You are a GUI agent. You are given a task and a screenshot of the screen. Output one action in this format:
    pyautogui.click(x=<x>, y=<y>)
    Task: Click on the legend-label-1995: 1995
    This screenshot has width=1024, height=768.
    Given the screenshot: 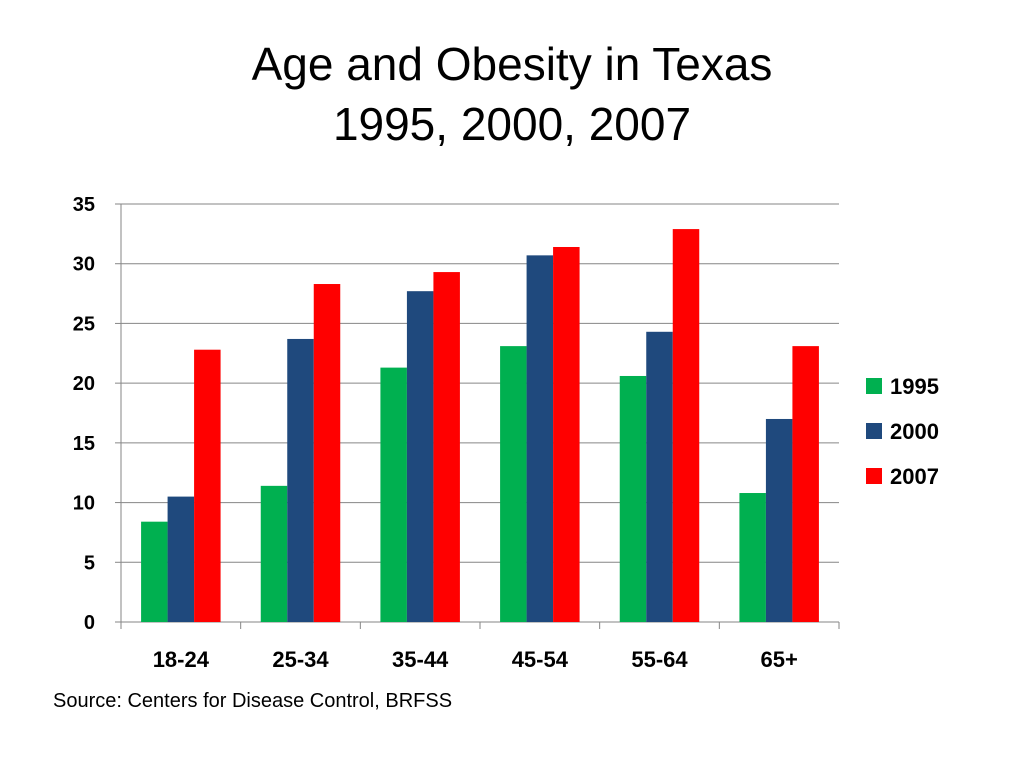 What is the action you would take?
    pyautogui.click(x=914, y=386)
    